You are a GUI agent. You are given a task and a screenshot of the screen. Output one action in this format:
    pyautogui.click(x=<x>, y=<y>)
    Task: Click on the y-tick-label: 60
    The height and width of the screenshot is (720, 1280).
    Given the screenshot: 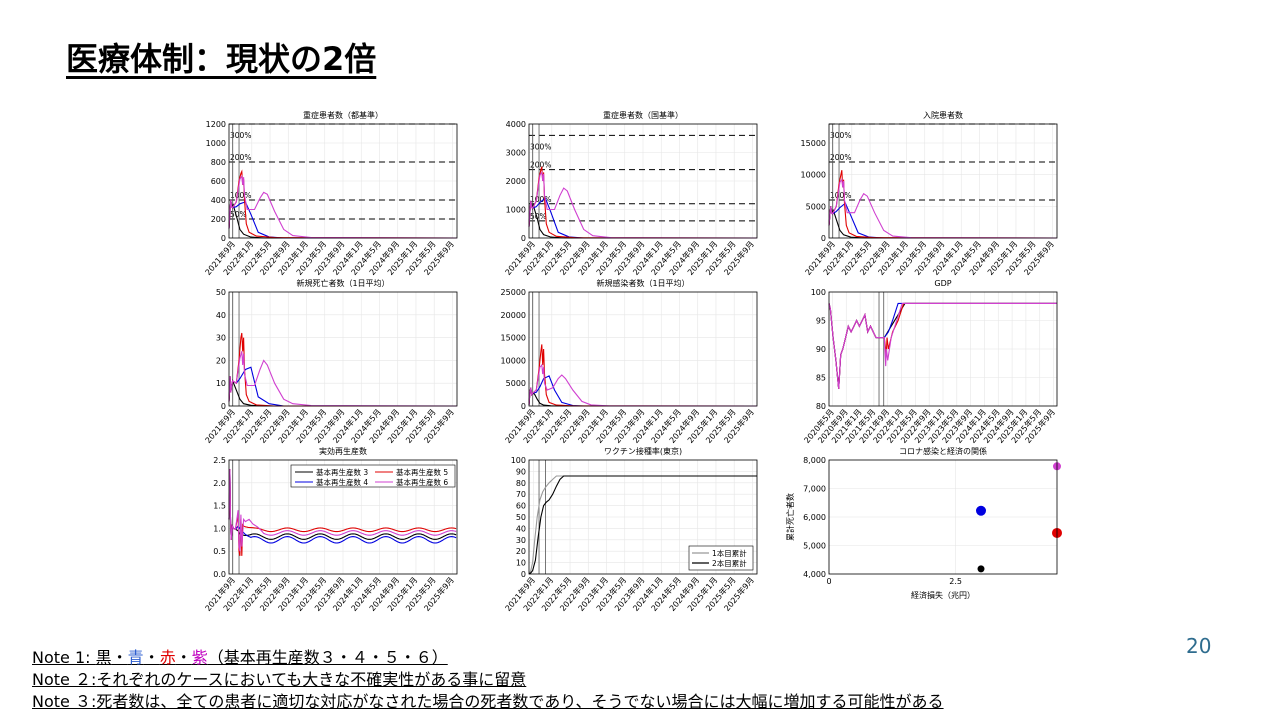 What is the action you would take?
    pyautogui.click(x=521, y=506)
    